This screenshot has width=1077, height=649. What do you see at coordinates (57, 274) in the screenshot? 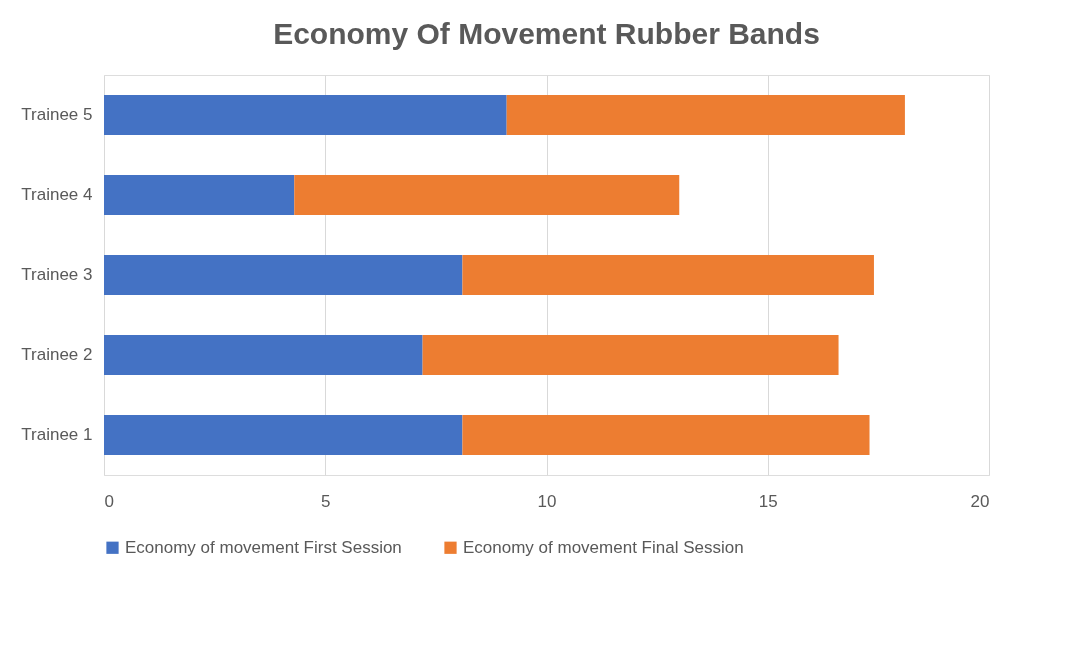
I see `y-tick-label: Trainee 3` at bounding box center [57, 274].